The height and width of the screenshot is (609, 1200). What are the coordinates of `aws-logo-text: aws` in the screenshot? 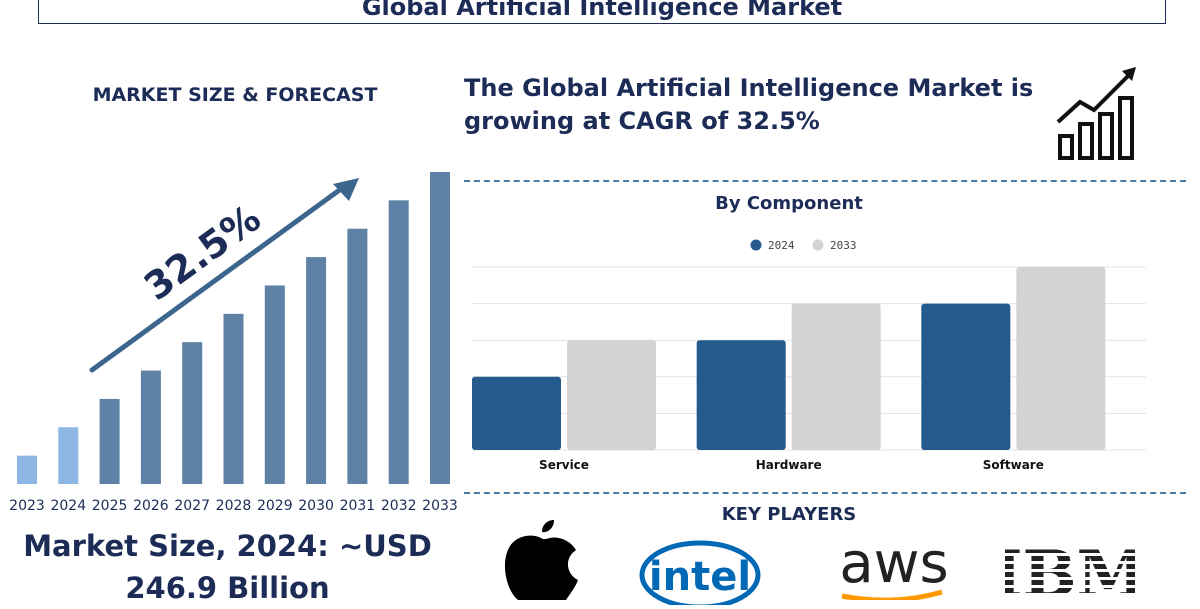 It's located at (893, 563).